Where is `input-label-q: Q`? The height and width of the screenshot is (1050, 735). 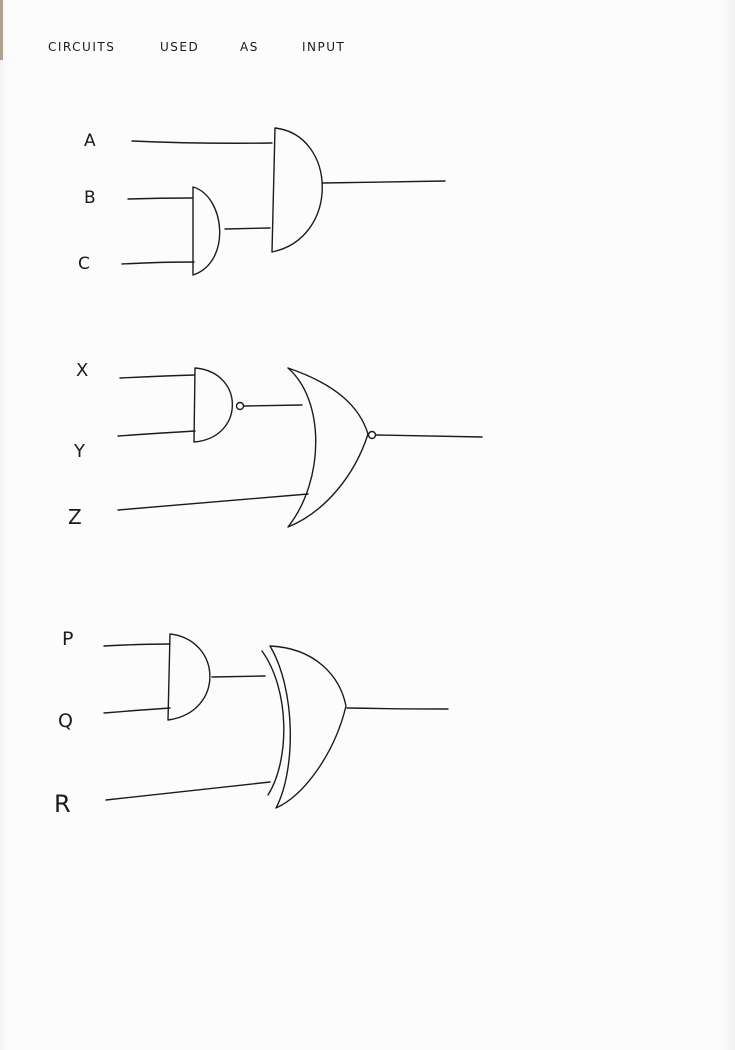 input-label-q: Q is located at coordinates (65, 721).